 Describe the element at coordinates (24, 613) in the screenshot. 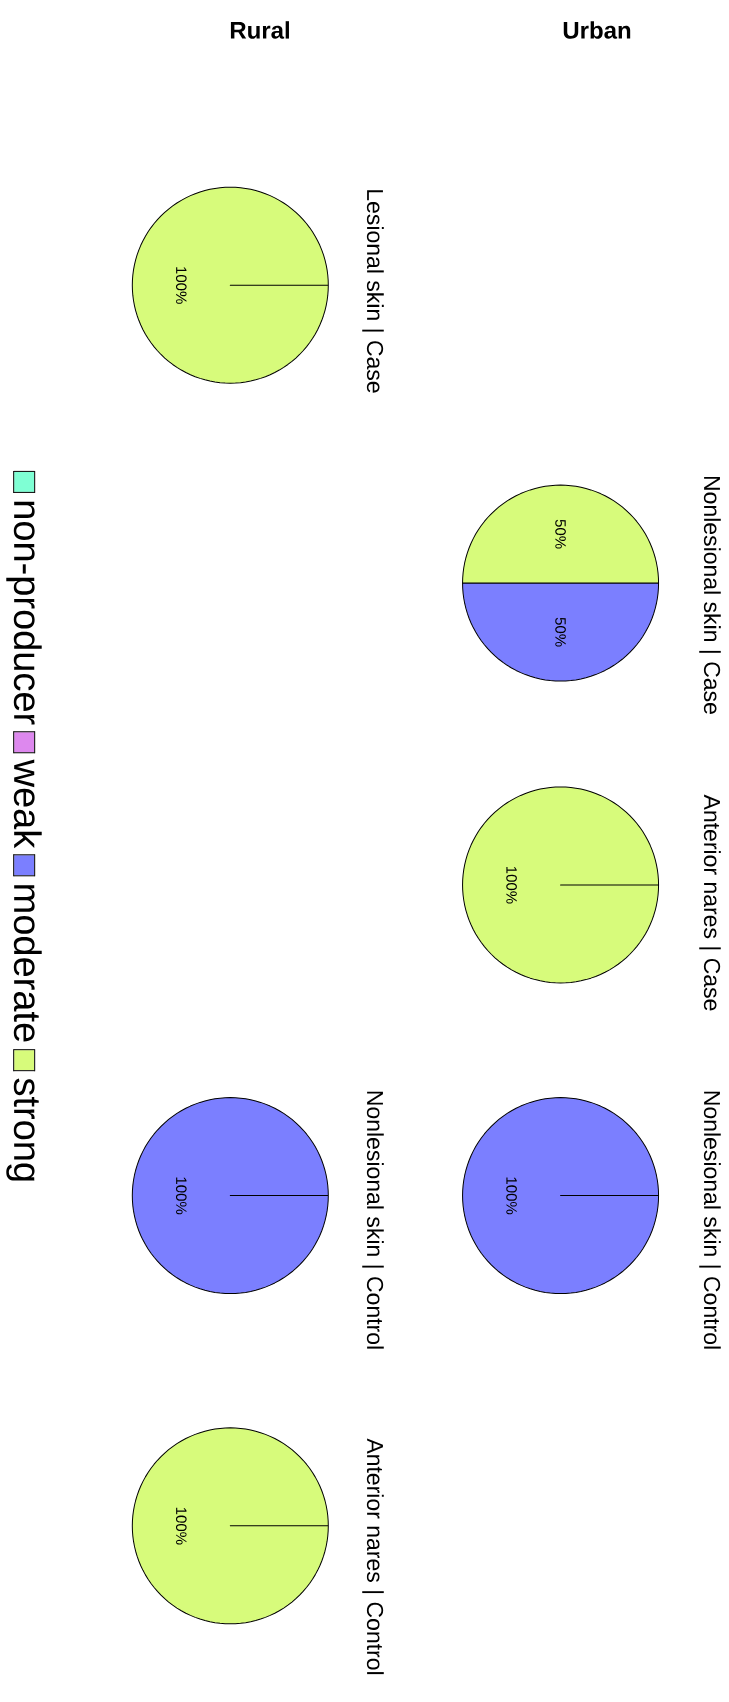

I see `legend-label: non-producer` at that location.